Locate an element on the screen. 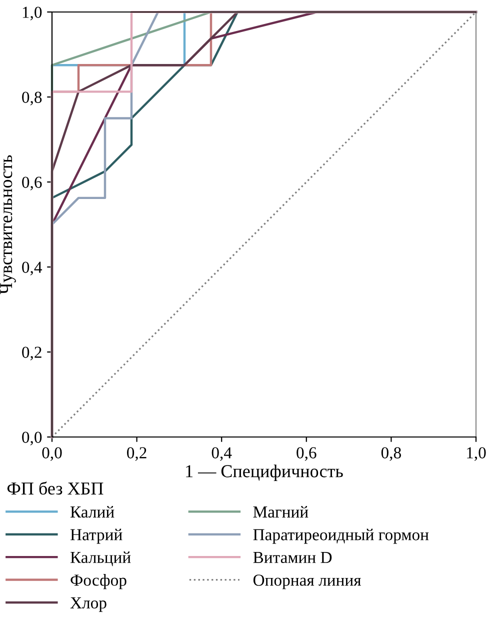  y-tick-label: 0,6 is located at coordinates (32, 183).